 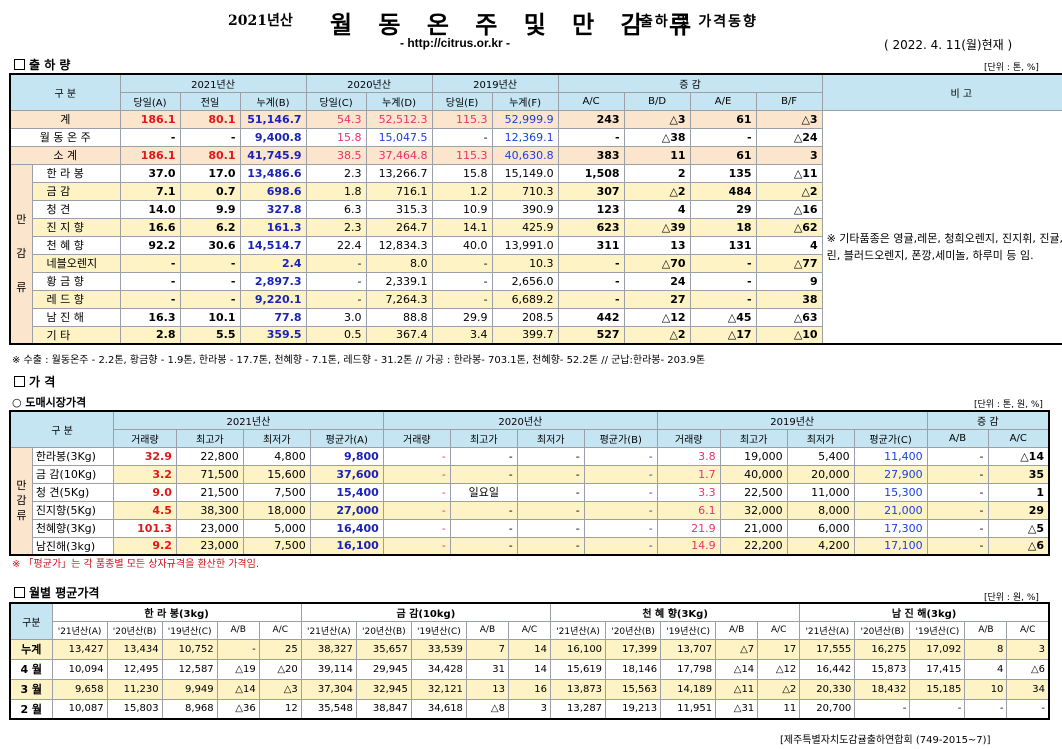 What do you see at coordinates (789, 137) in the screenshot?
I see `table-cell: △24` at bounding box center [789, 137].